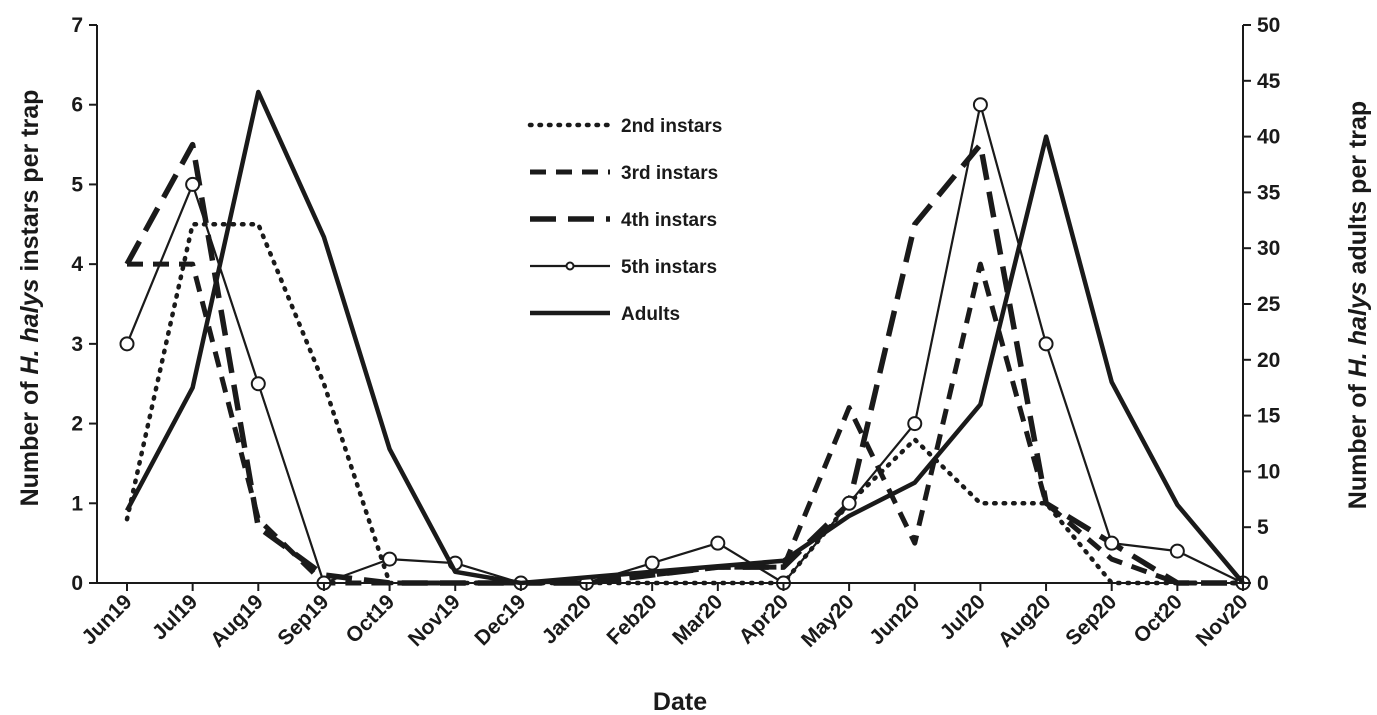 Image resolution: width=1377 pixels, height=715 pixels. I want to click on x-tick-label: Oct20, so click(1158, 619).